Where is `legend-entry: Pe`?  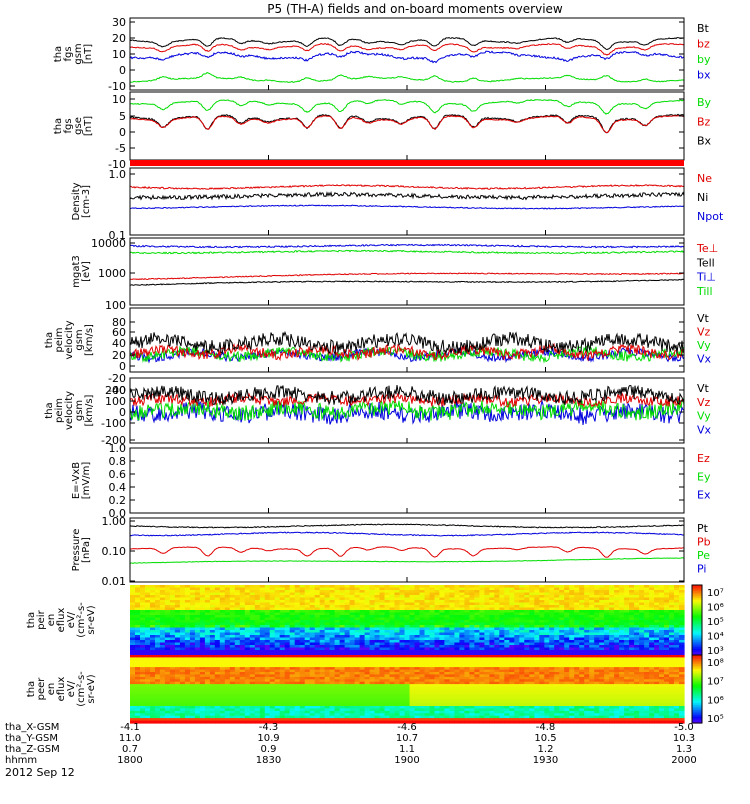
legend-entry: Pe is located at coordinates (703, 555).